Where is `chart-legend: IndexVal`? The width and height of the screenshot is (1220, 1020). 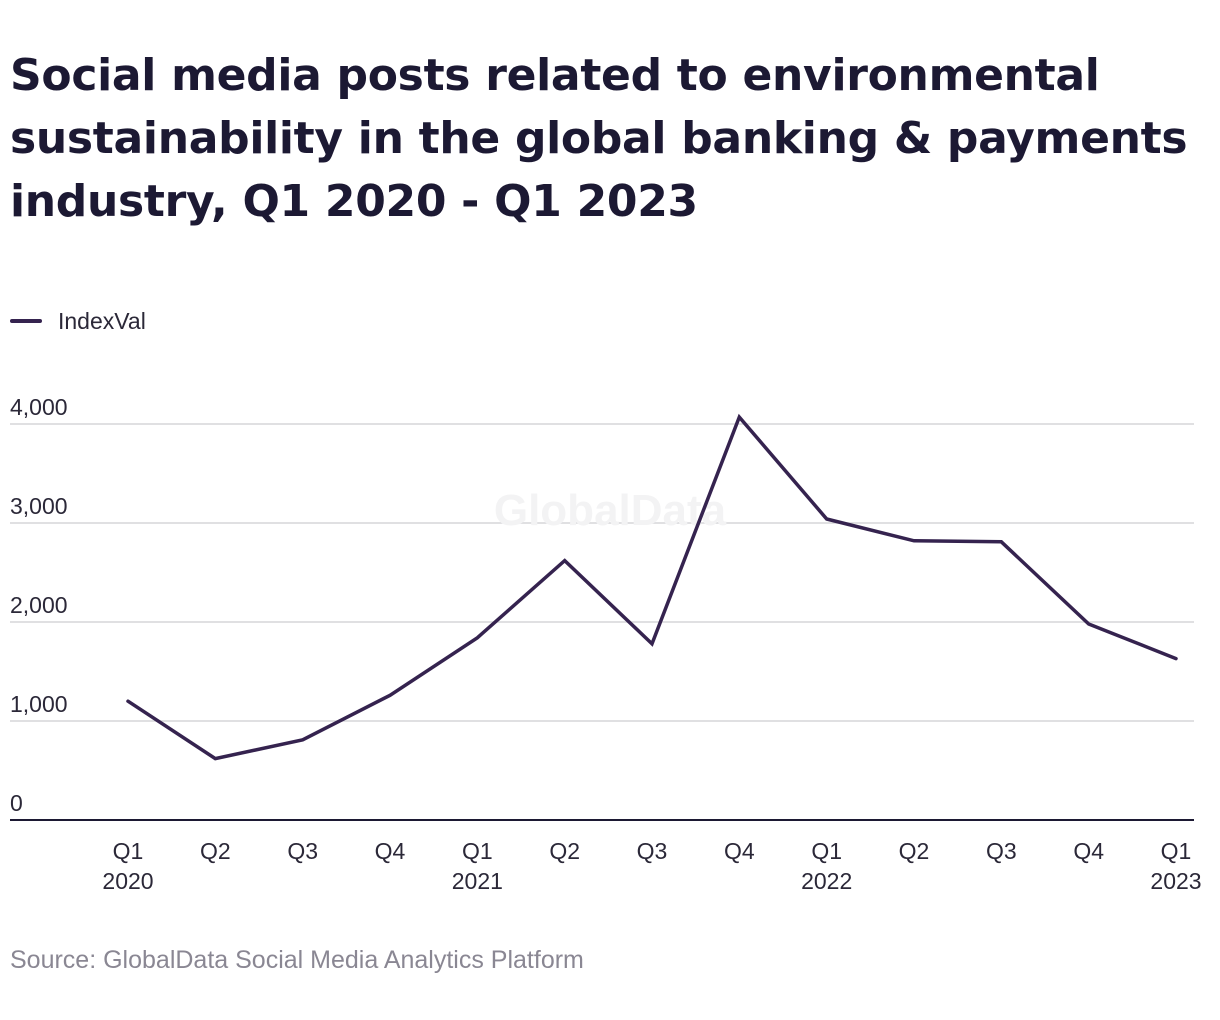
chart-legend: IndexVal is located at coordinates (78, 321).